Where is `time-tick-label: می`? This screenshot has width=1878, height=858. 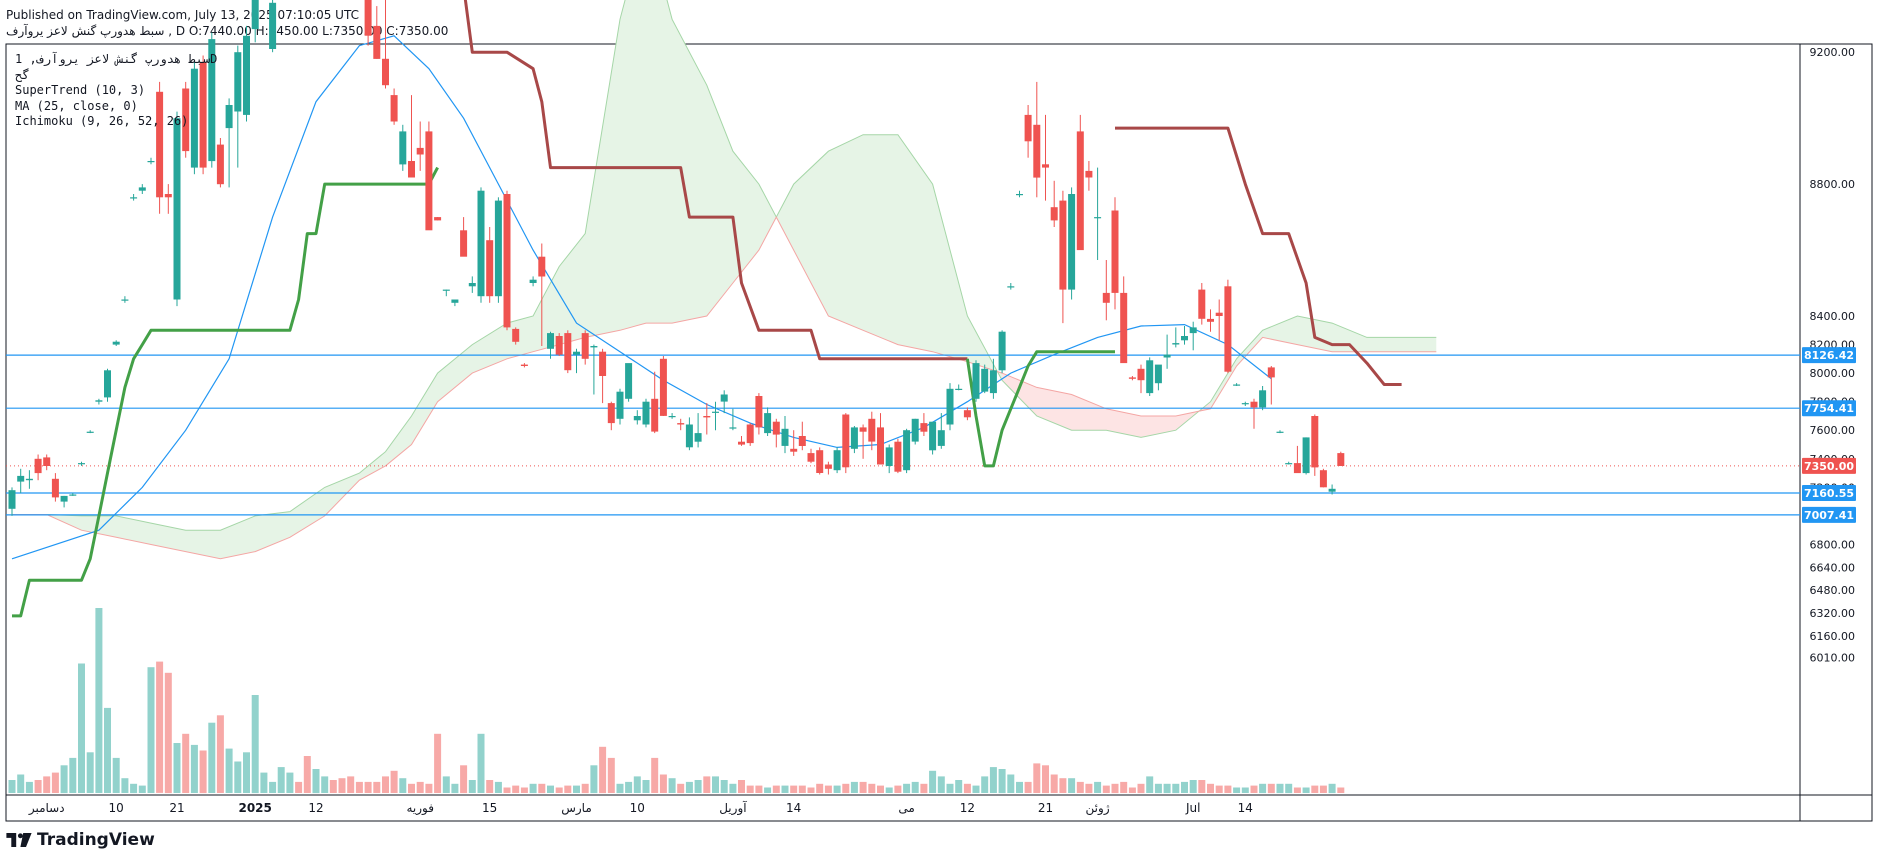 time-tick-label: می is located at coordinates (906, 808).